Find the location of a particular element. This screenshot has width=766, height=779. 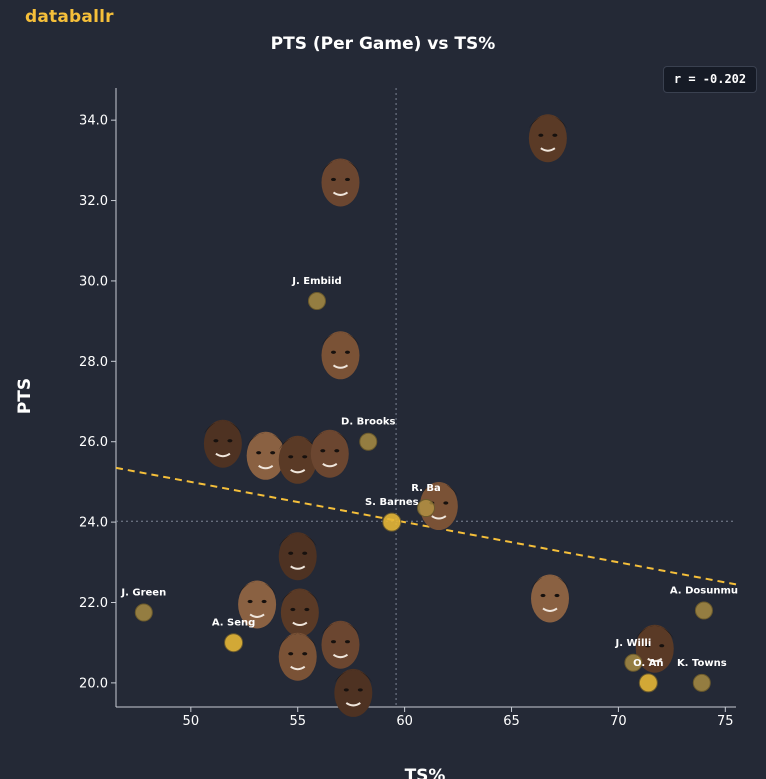

x-axis-label: TS% is located at coordinates (425, 772).